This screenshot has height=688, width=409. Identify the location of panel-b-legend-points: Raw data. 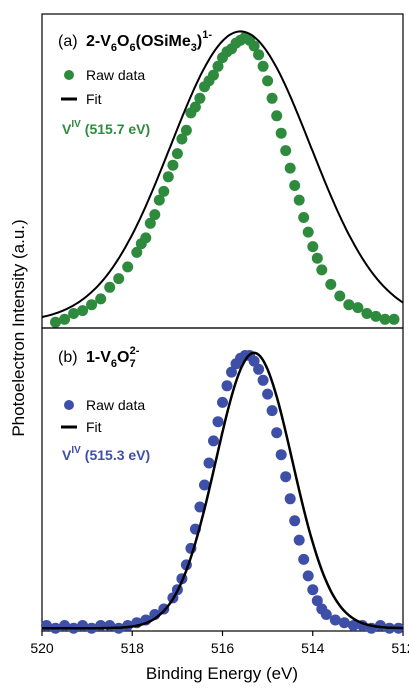
(115, 405).